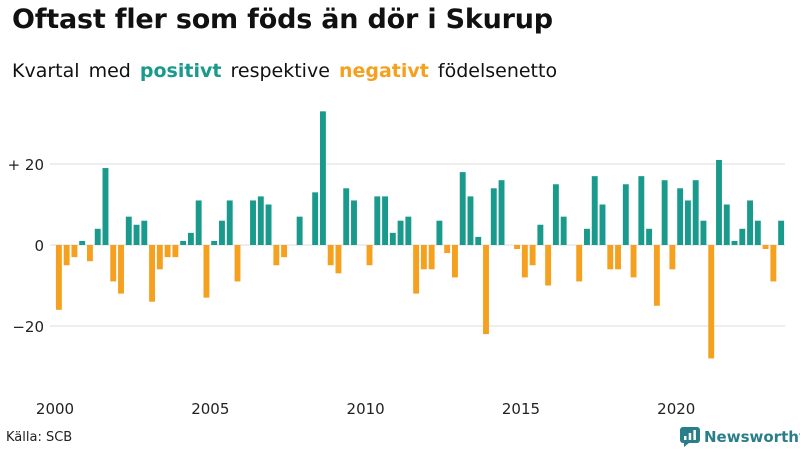 The image size is (800, 450). What do you see at coordinates (39, 246) in the screenshot?
I see `y-tick-label: 0` at bounding box center [39, 246].